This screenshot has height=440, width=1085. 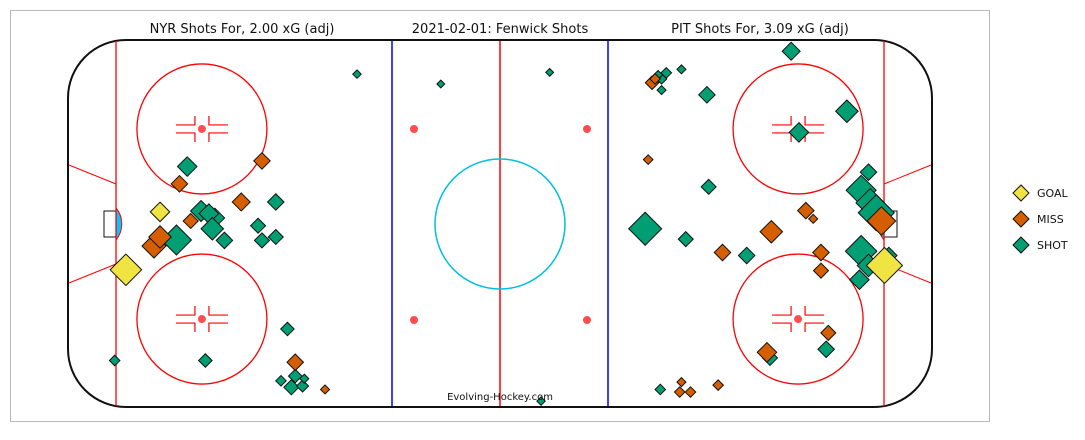 What do you see at coordinates (1021, 245) in the screenshot?
I see `legend-swatch-shot` at bounding box center [1021, 245].